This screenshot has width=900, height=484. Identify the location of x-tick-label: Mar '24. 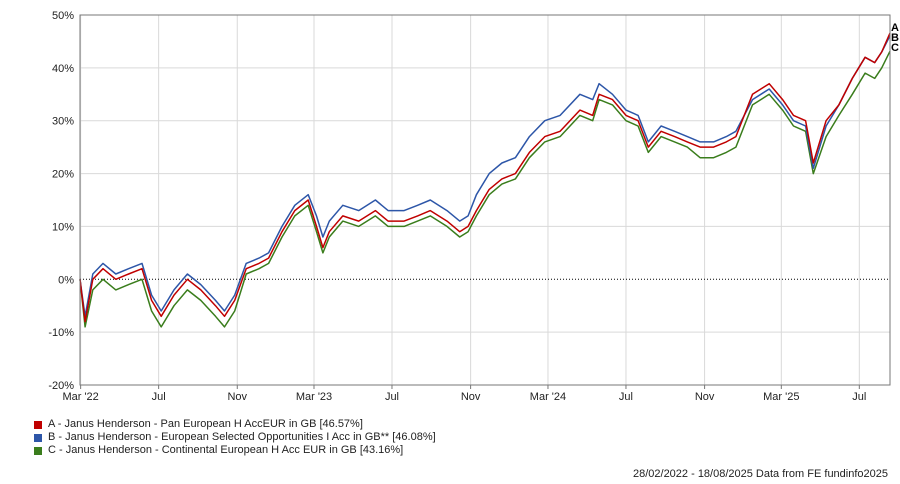
(548, 397).